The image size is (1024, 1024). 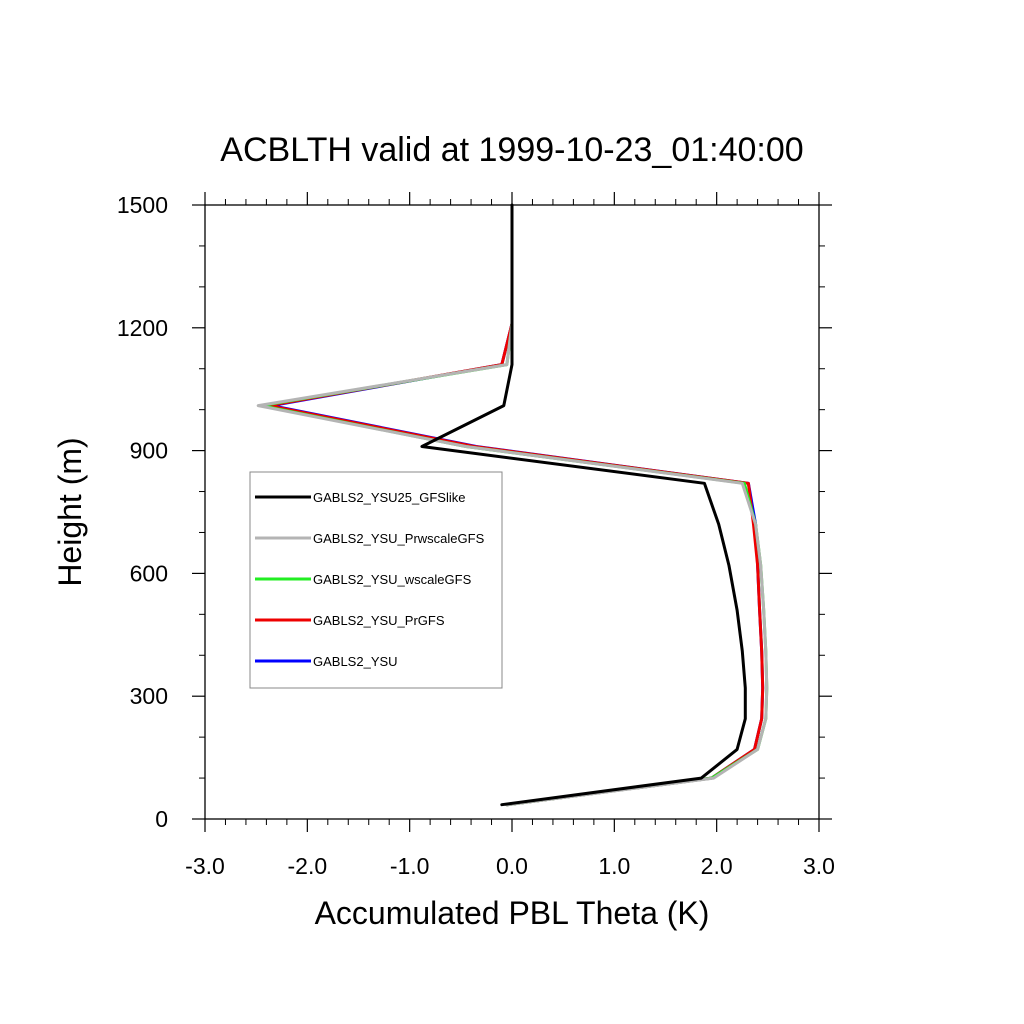 I want to click on x-tick-label: -3.0, so click(x=205, y=866).